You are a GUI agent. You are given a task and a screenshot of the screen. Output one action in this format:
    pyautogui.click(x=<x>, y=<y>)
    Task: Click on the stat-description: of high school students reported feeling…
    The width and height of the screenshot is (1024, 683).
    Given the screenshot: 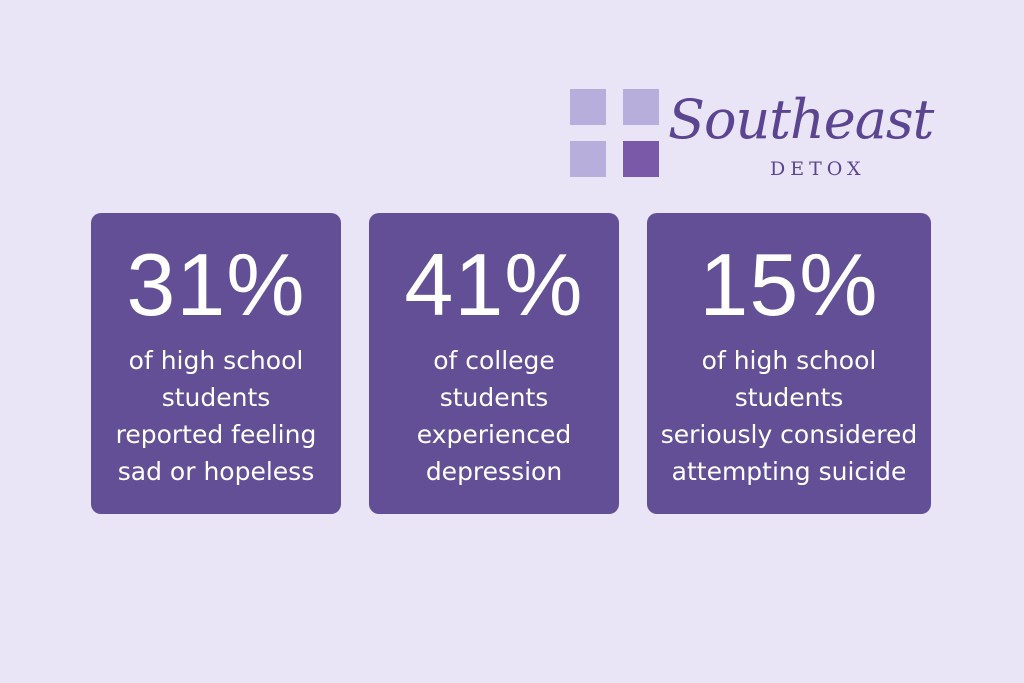 What is the action you would take?
    pyautogui.click(x=216, y=416)
    